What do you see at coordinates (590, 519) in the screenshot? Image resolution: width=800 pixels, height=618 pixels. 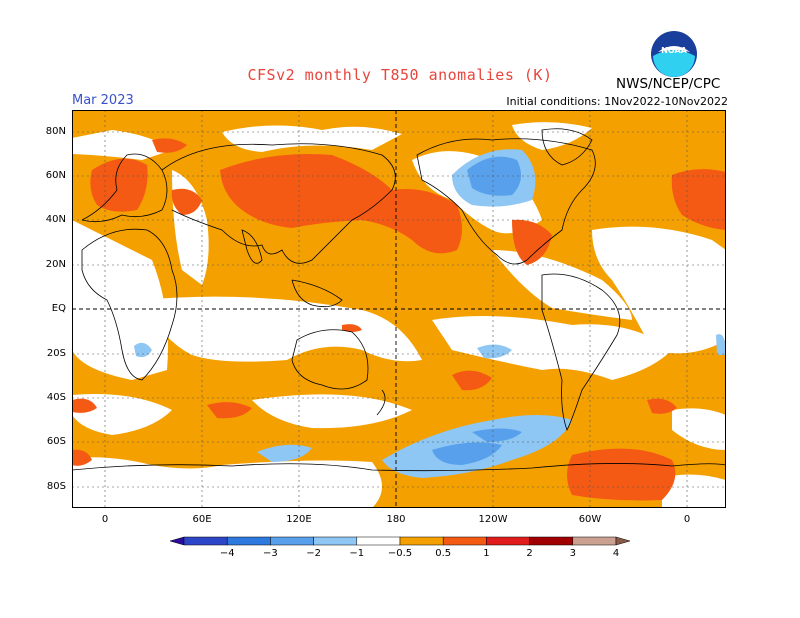 I see `lon-label: 60W` at bounding box center [590, 519].